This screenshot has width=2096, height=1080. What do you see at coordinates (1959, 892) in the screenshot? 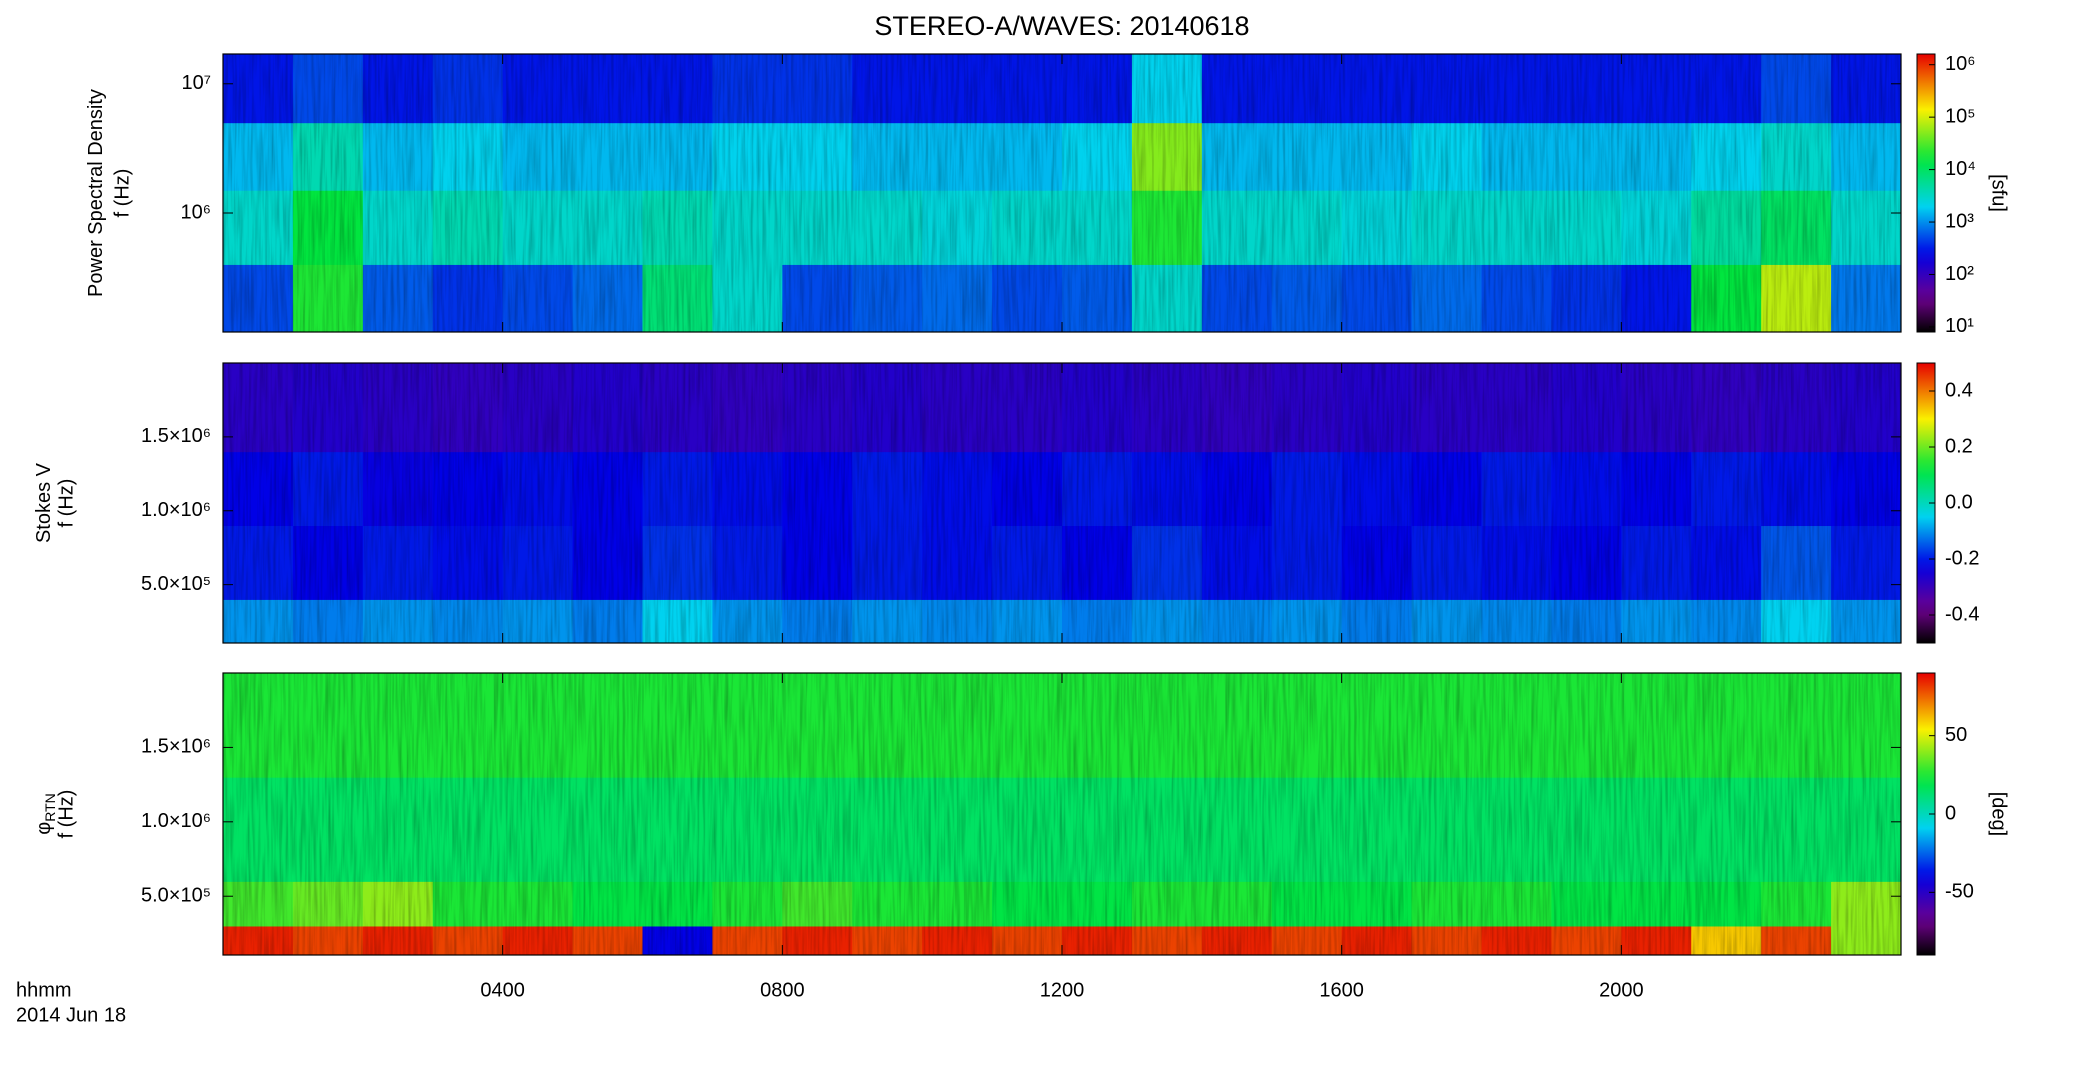
I see `colorbar-tick-label: -50` at bounding box center [1959, 892].